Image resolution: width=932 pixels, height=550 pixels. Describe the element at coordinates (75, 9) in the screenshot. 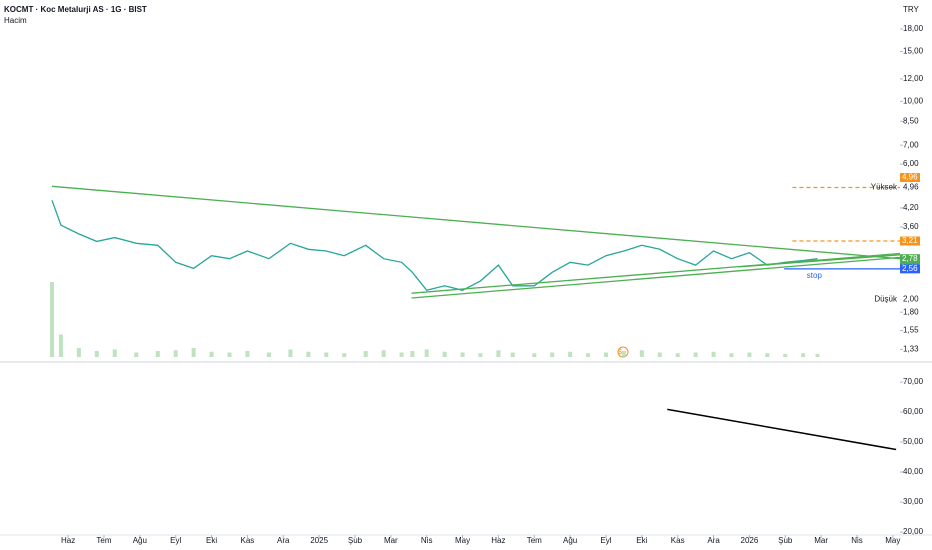

I see `chart-title: KOCMT · Koc Metalurji AS · 1G · BIST` at that location.